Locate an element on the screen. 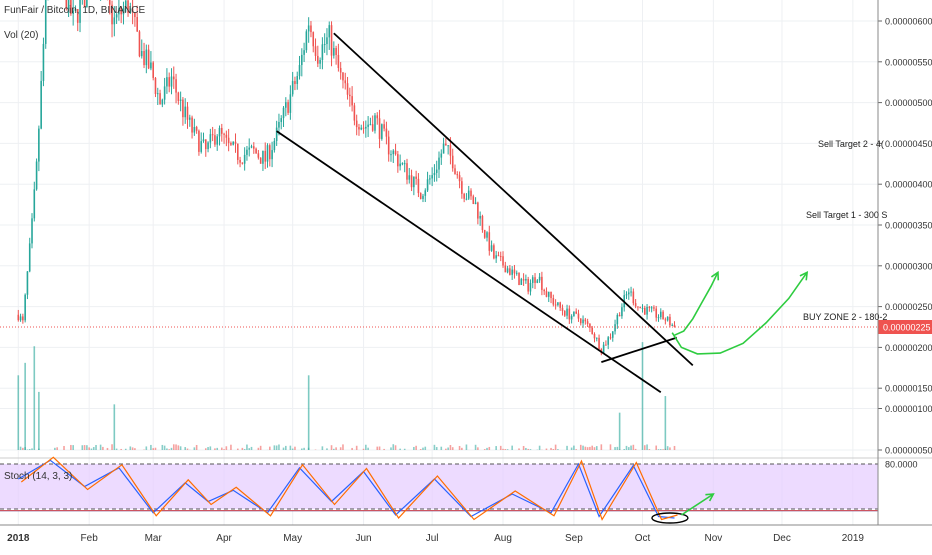  x-tick-label: Apr is located at coordinates (224, 538).